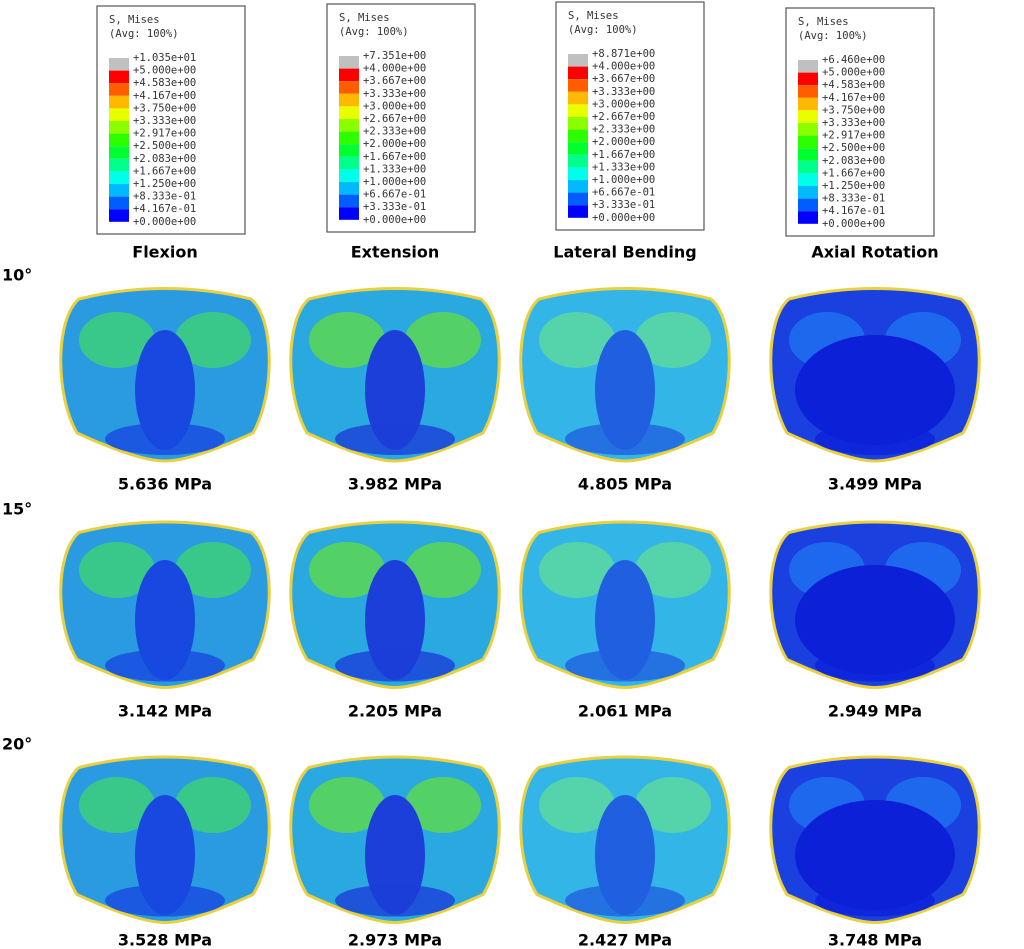  What do you see at coordinates (875, 940) in the screenshot?
I see `peak-stress: 3.748 MPa` at bounding box center [875, 940].